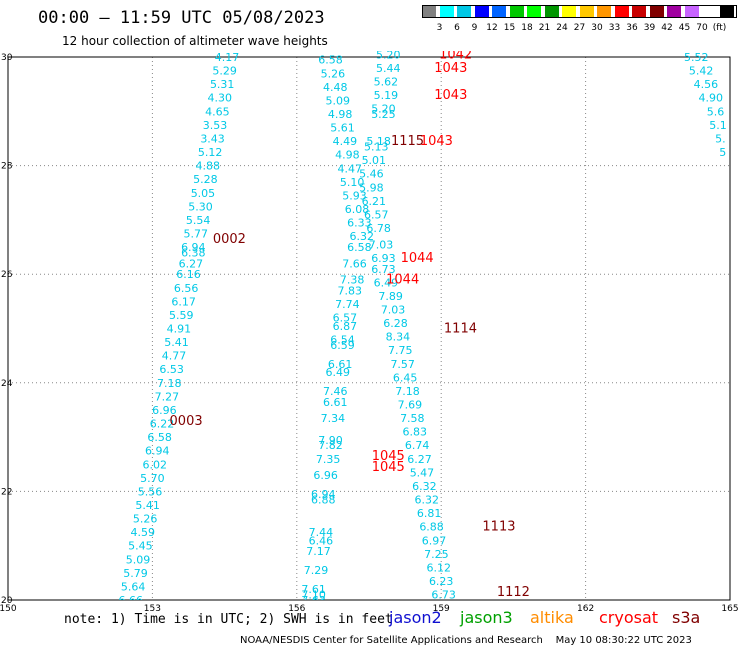 The width and height of the screenshot is (740, 650). I want to click on wave-height-value: 6.23, so click(441, 581).